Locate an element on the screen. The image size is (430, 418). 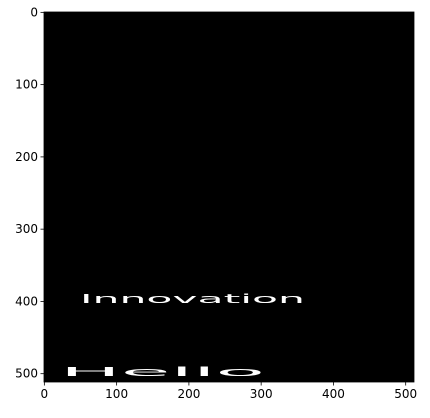
x-tick-label: 200 is located at coordinates (188, 394).